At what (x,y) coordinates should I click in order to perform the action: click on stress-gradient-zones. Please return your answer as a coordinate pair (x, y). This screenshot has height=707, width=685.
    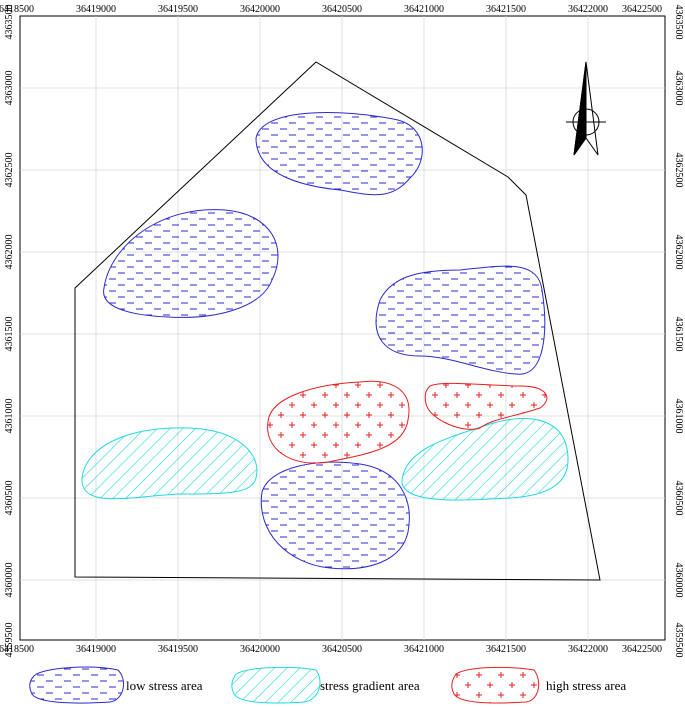
    Looking at the image, I should click on (325, 459).